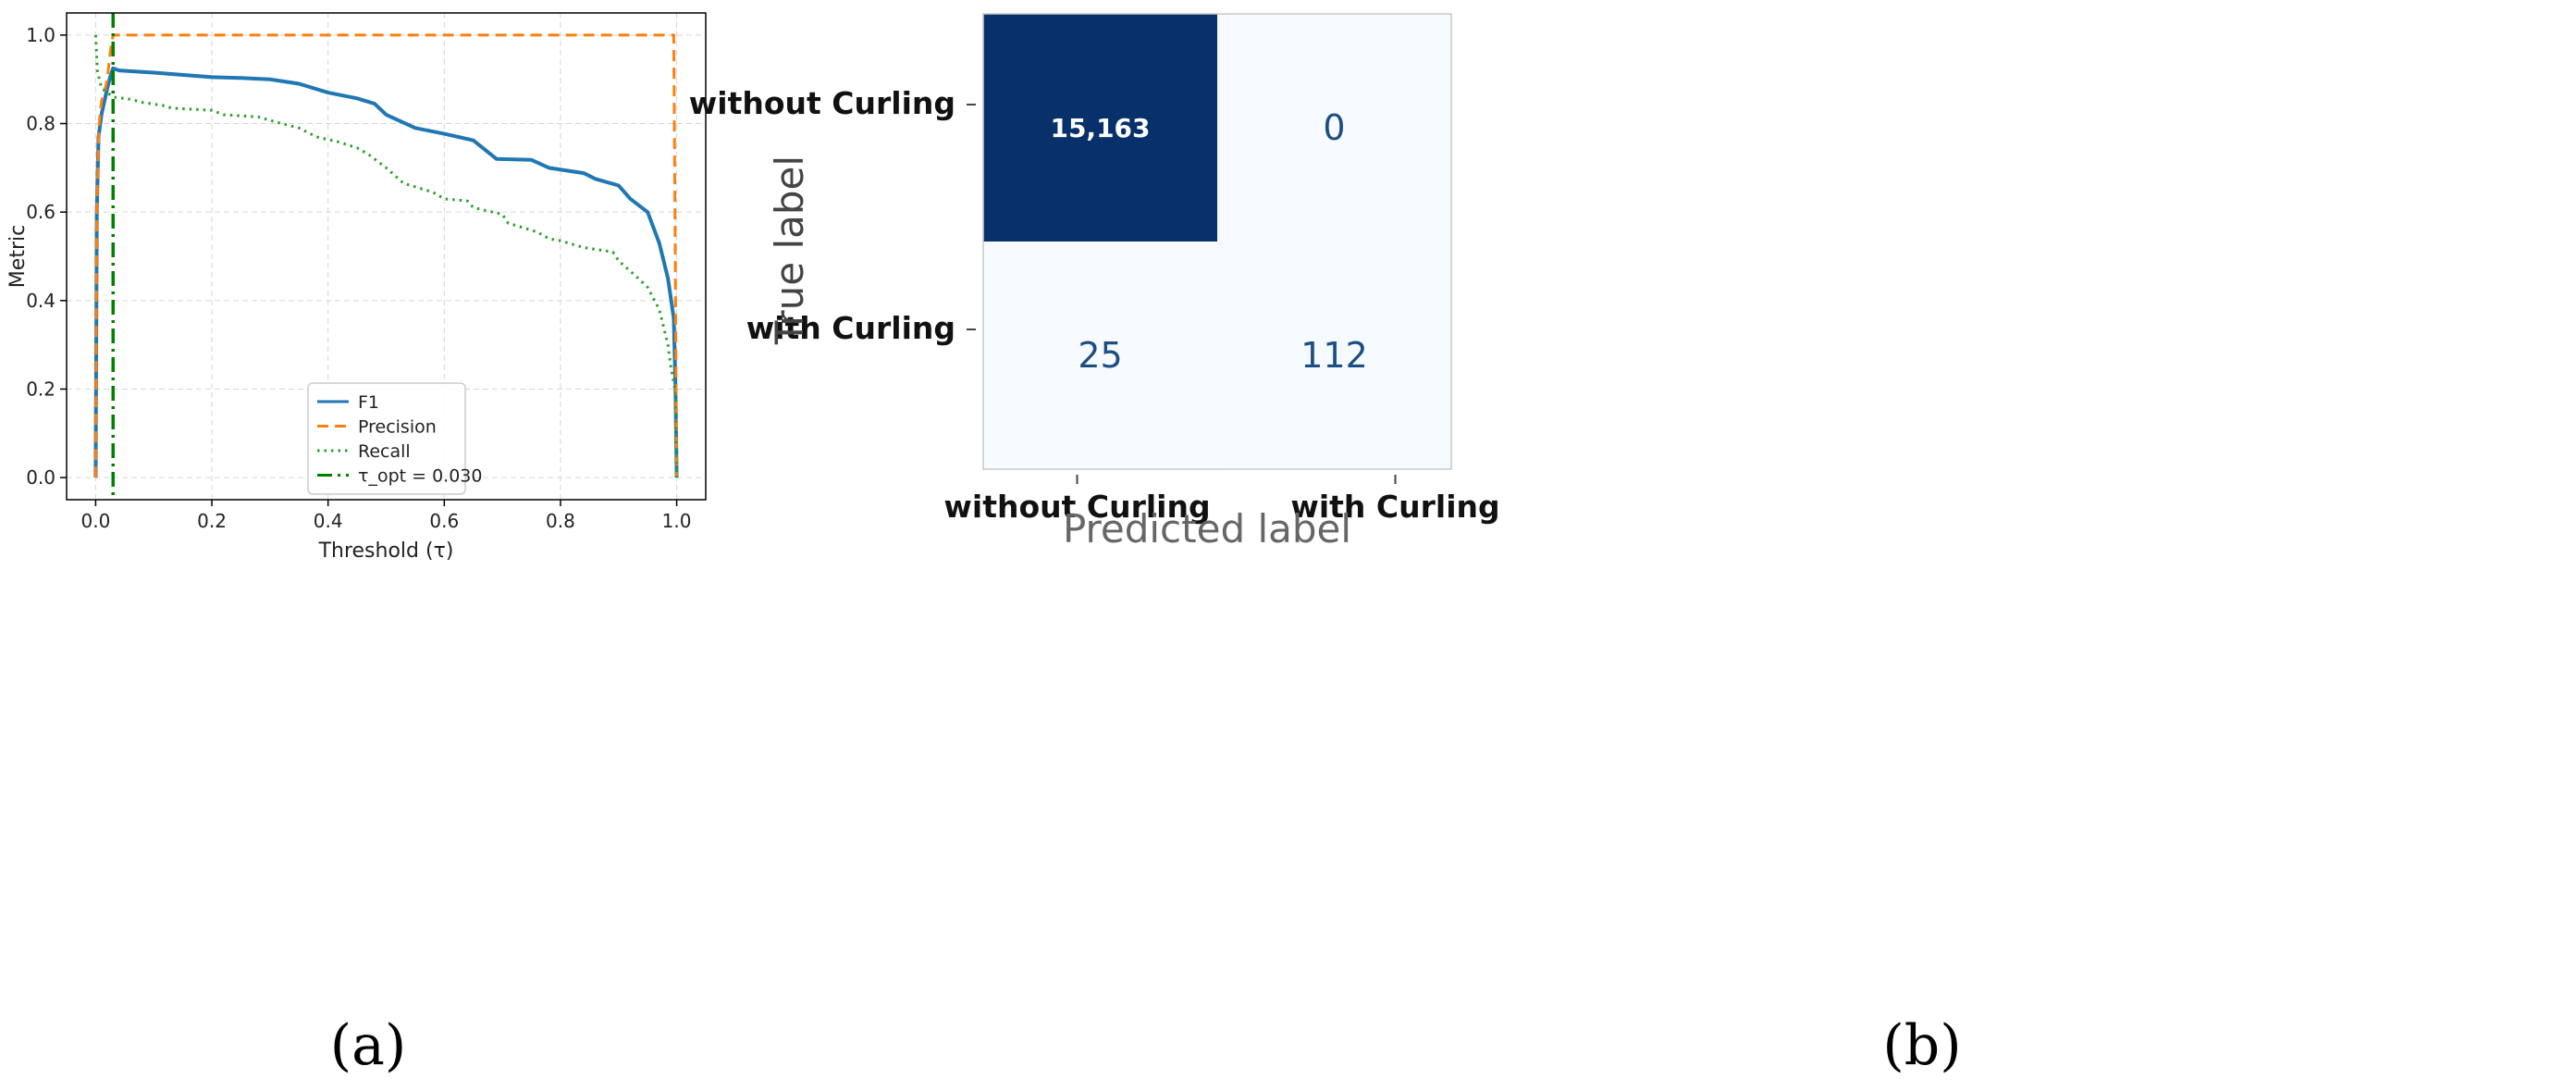 The width and height of the screenshot is (2576, 1091). What do you see at coordinates (40, 301) in the screenshot?
I see `y-tick-label: 0.4` at bounding box center [40, 301].